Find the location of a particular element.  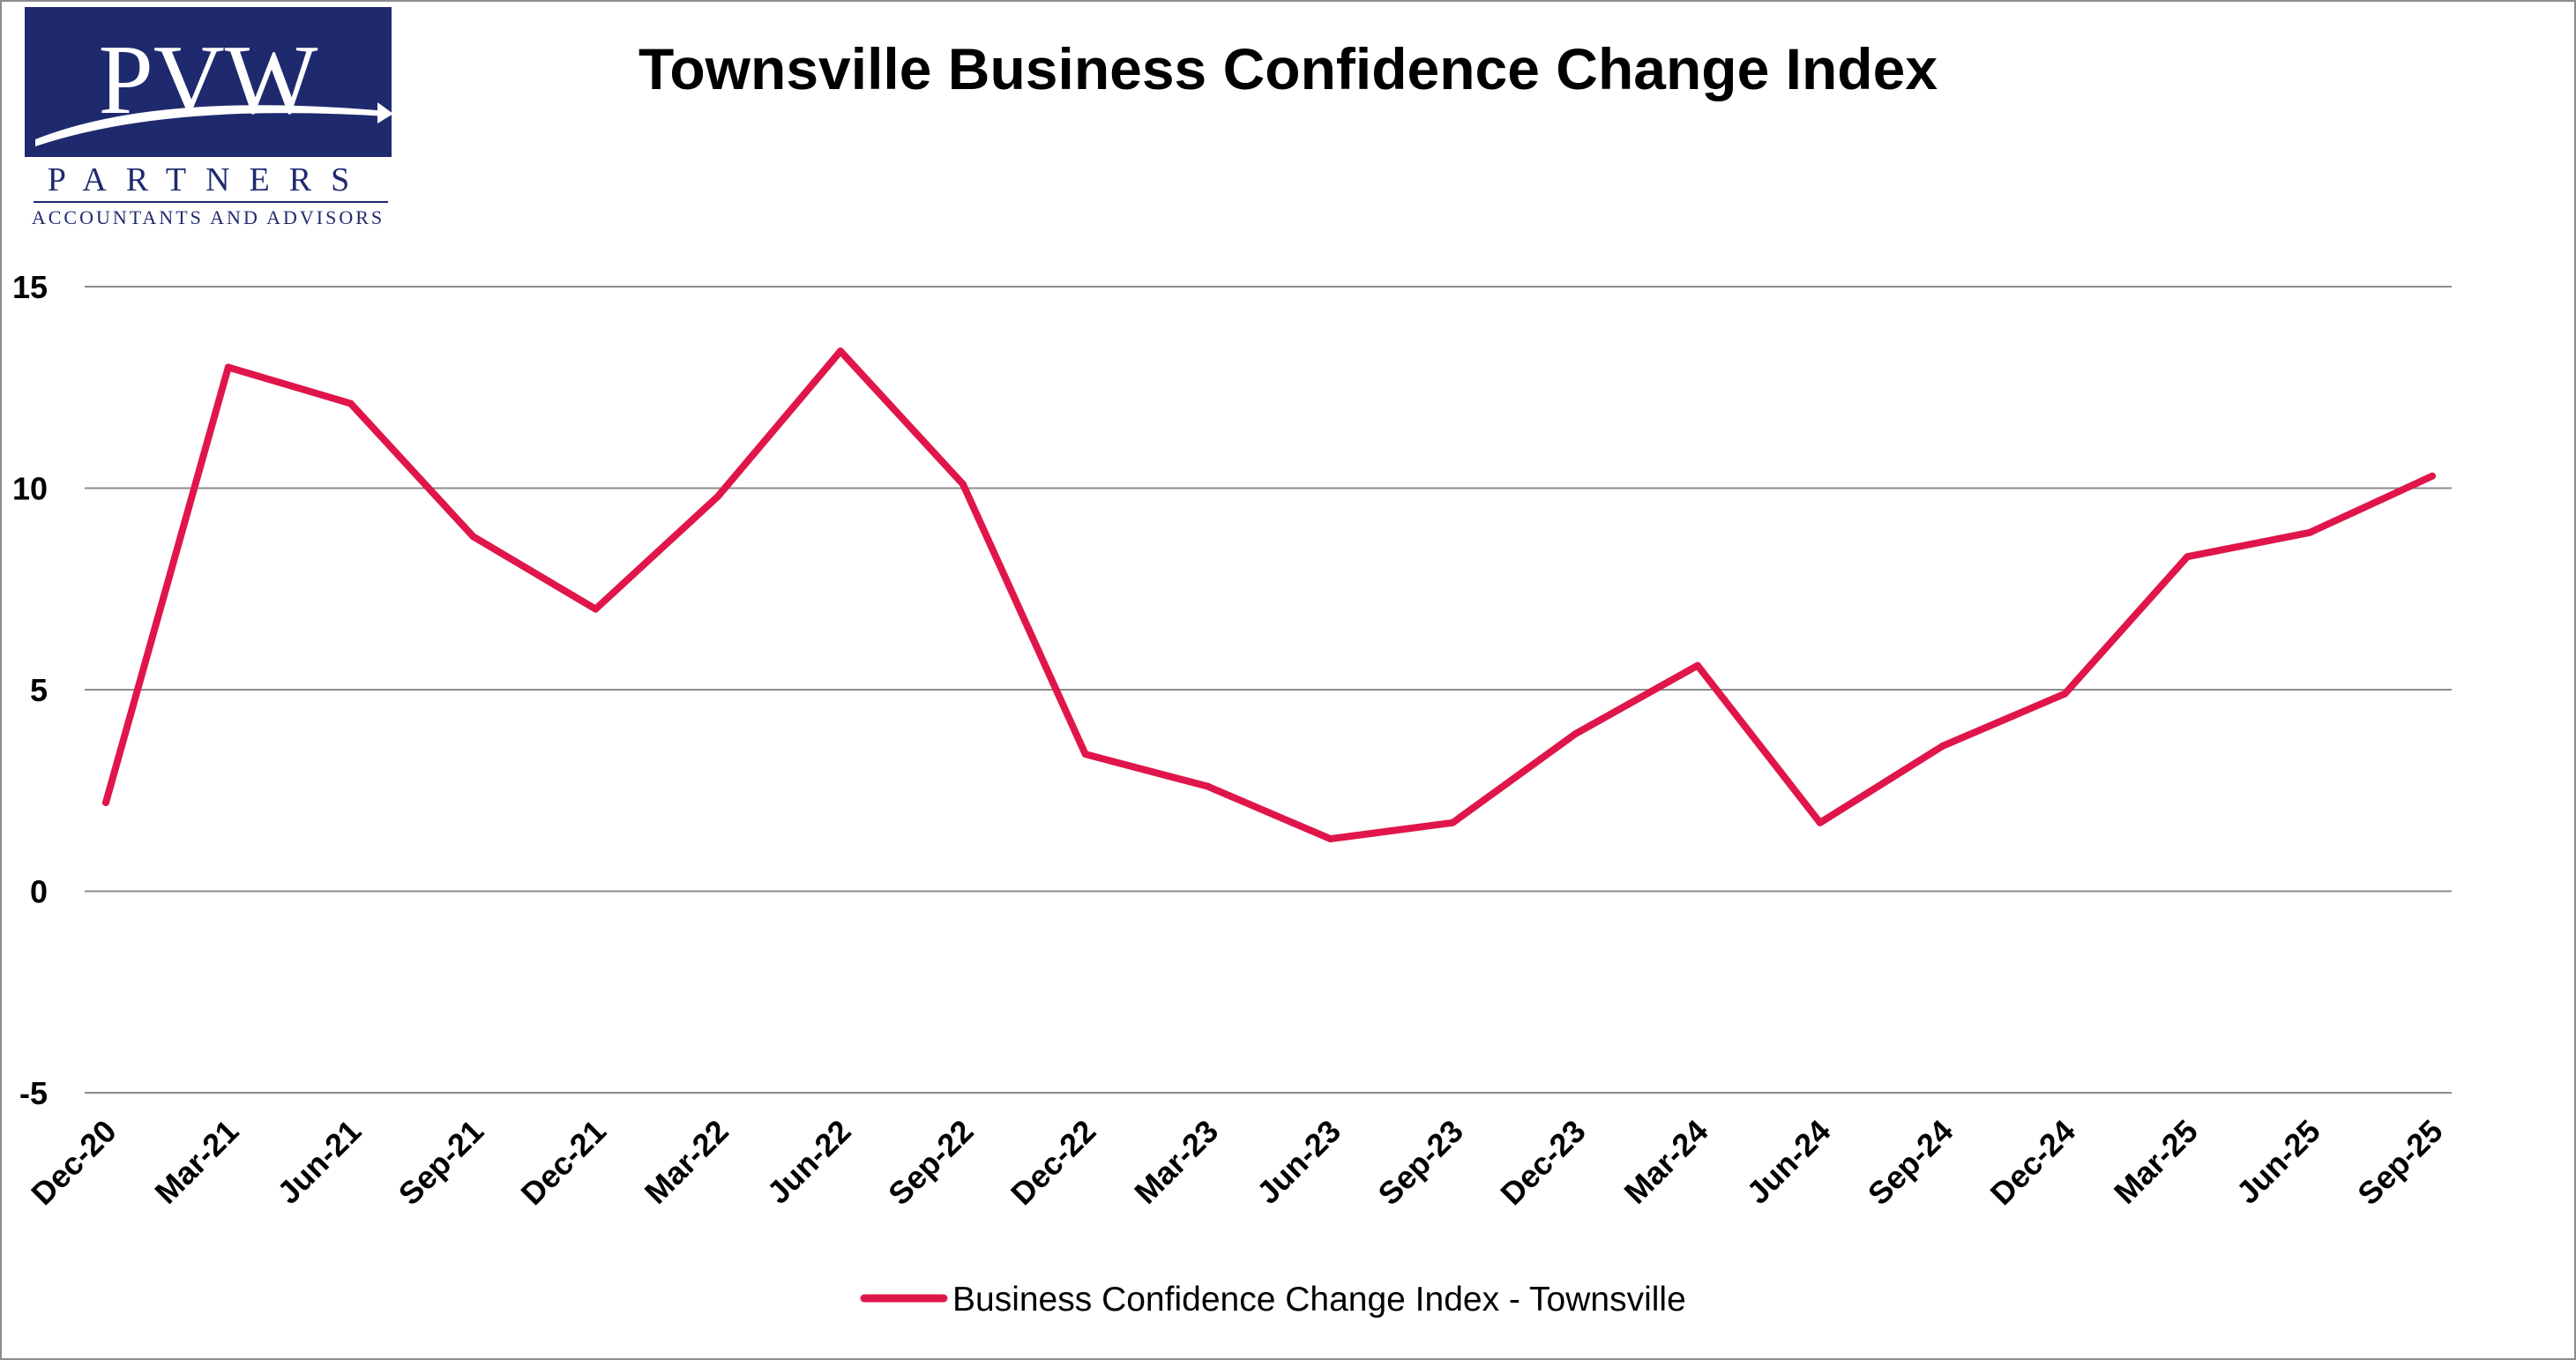

x-tick-label: Dec-20 is located at coordinates (73, 1162).